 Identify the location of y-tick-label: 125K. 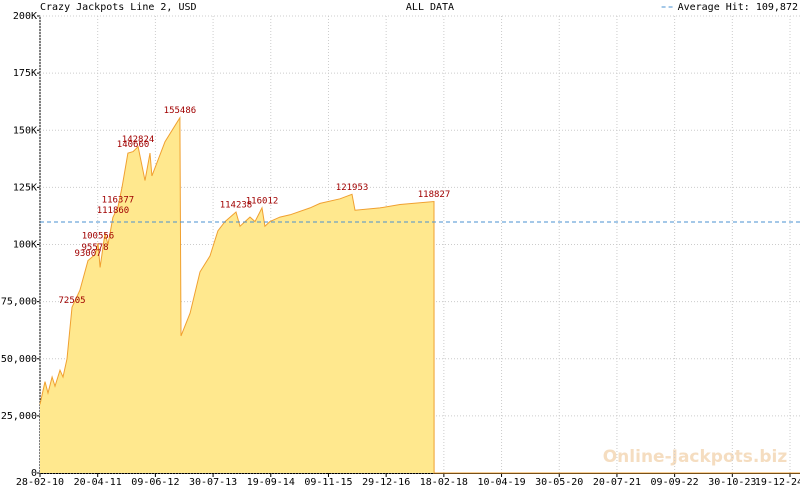
(25, 187).